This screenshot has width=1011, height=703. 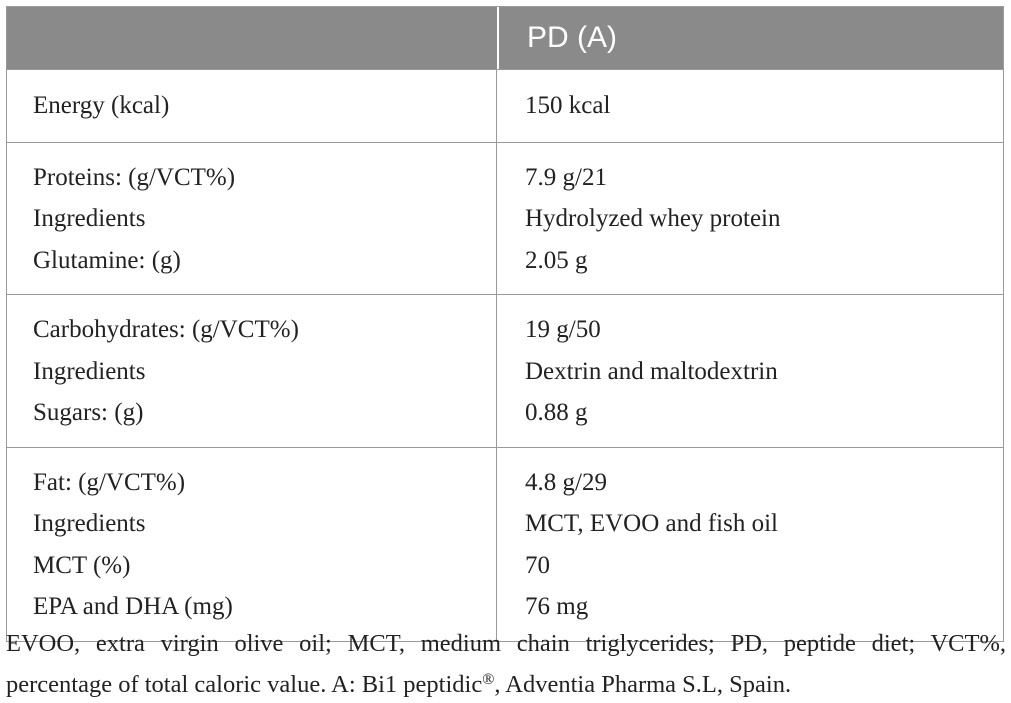 What do you see at coordinates (557, 606) in the screenshot?
I see `row-value: 76 mg` at bounding box center [557, 606].